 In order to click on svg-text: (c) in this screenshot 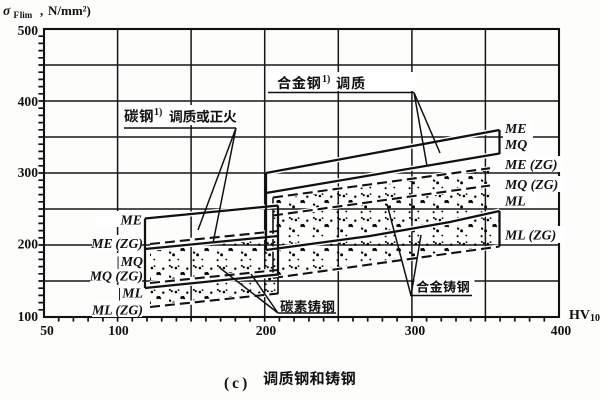, I will do `click(235, 383)`.